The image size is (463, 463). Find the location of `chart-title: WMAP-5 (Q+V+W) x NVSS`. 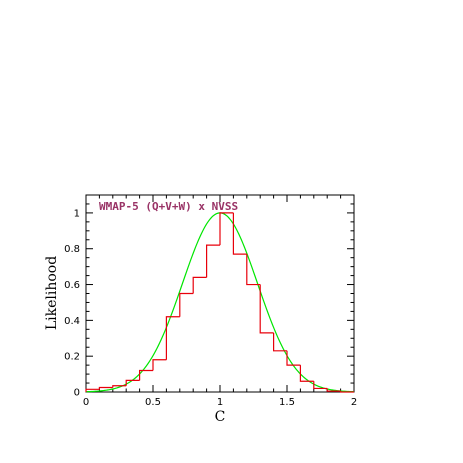

chart-title: WMAP-5 (Q+V+W) x NVSS is located at coordinates (168, 206).